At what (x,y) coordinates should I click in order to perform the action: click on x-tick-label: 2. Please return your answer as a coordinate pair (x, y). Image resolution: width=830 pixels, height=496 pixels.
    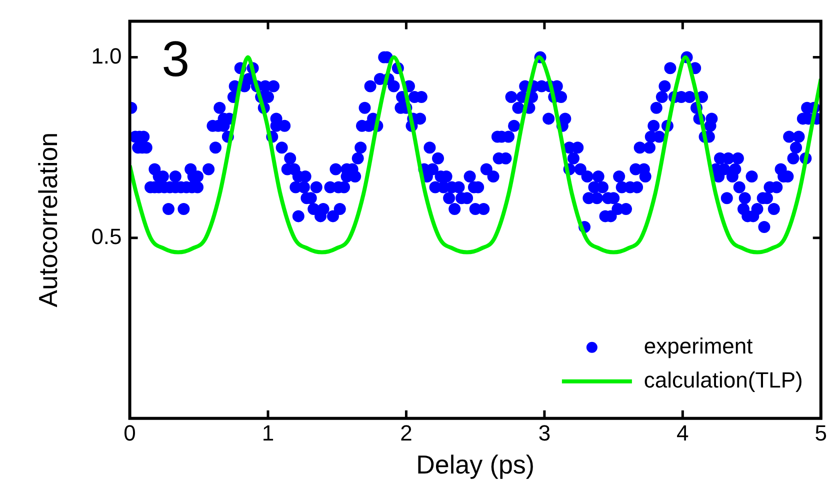
    Looking at the image, I should click on (406, 433).